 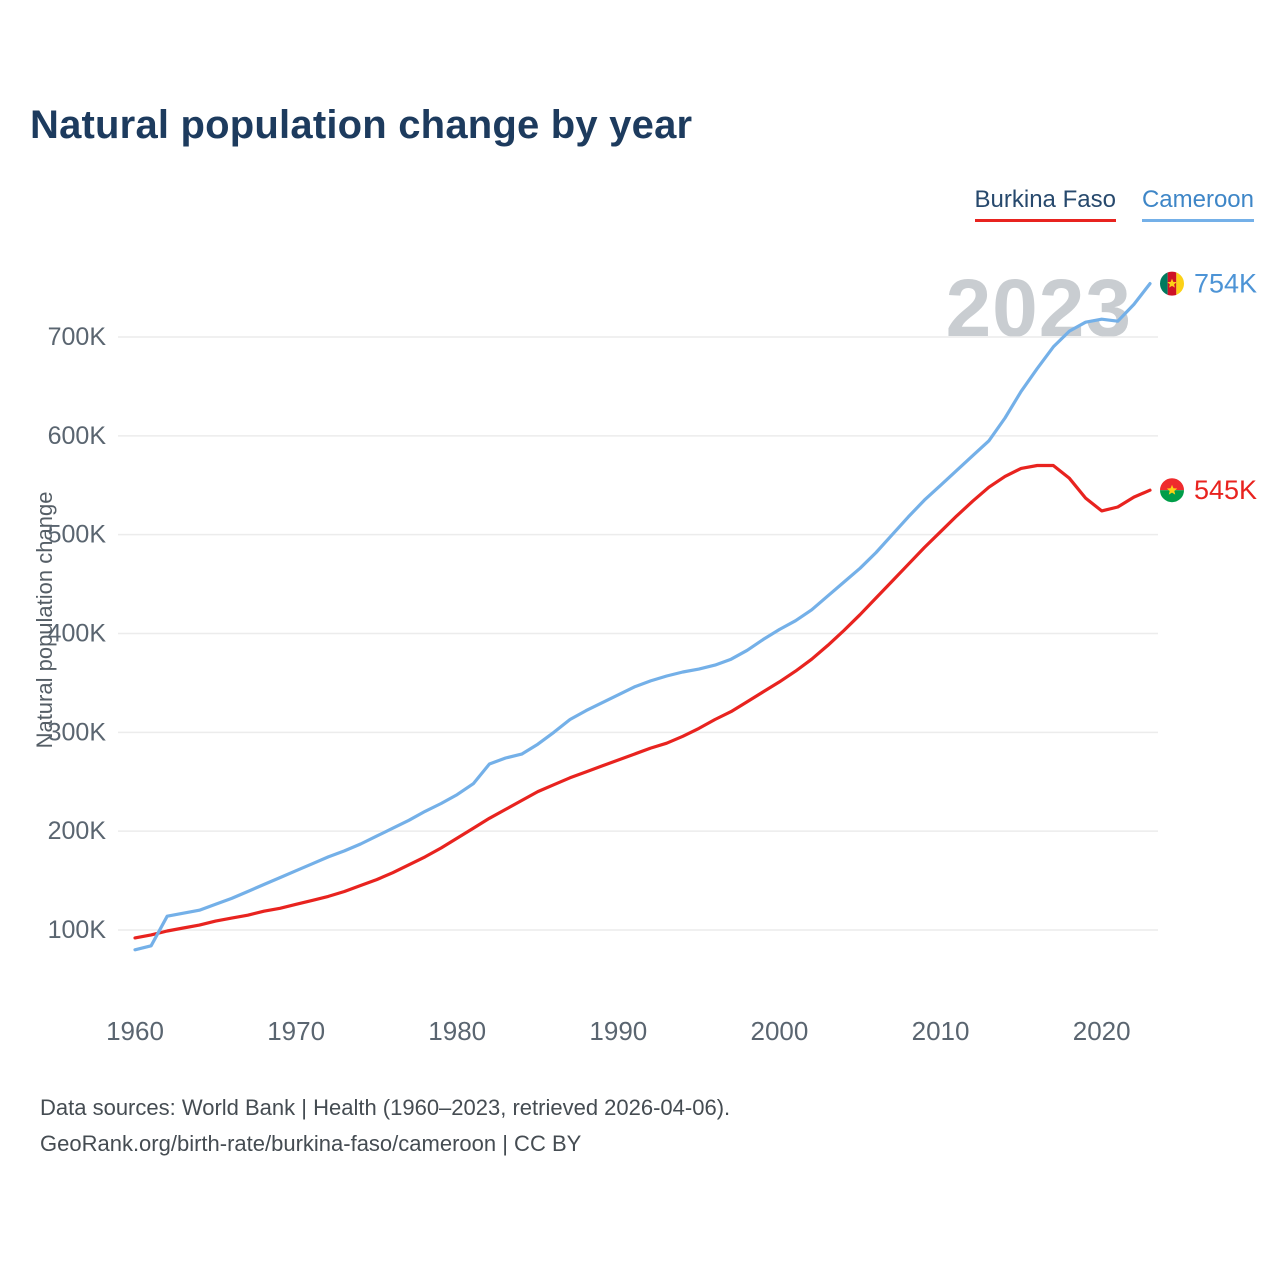 I want to click on legend-item-burkina-faso: Burkina Faso, so click(x=1045, y=204).